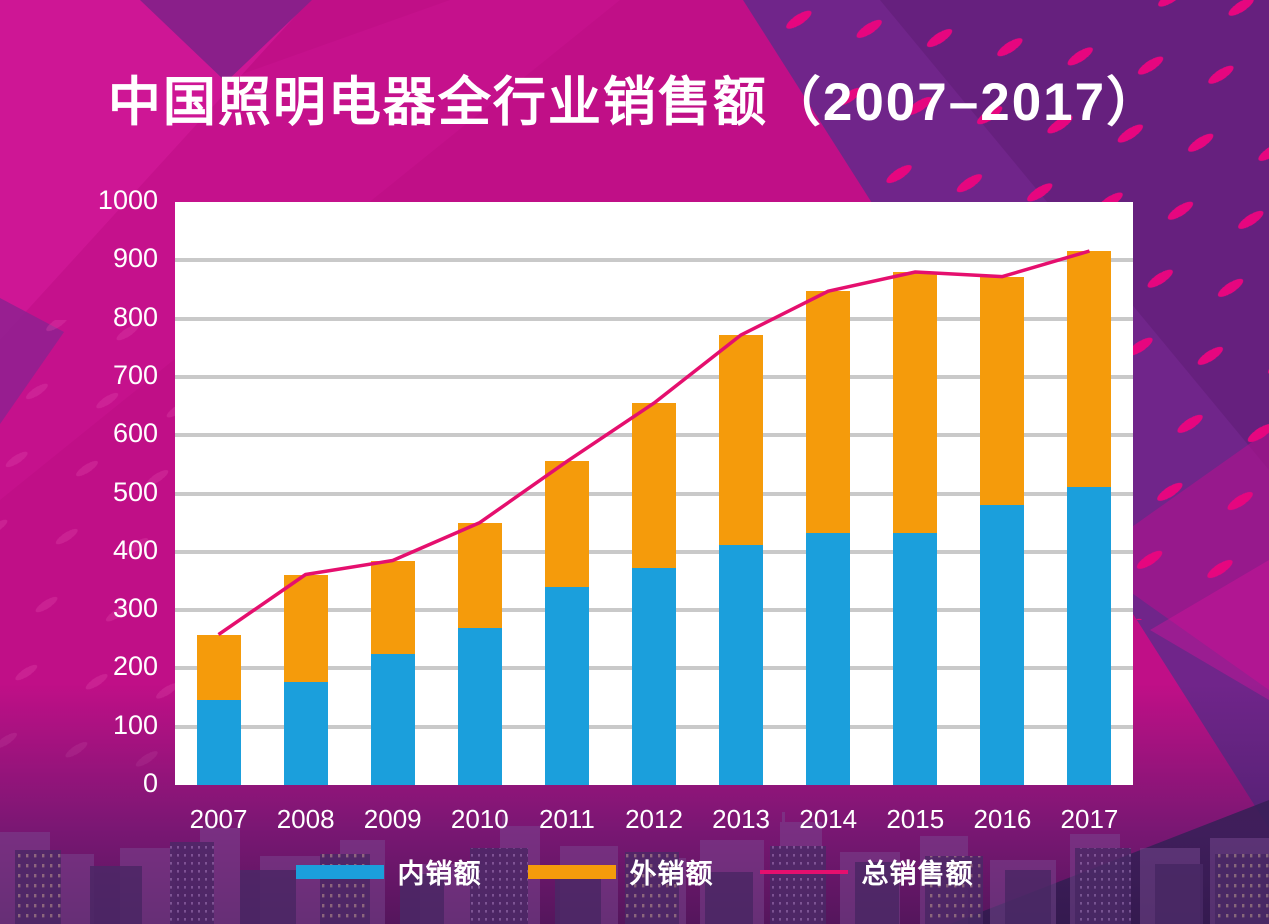 The image size is (1269, 924). What do you see at coordinates (439, 874) in the screenshot?
I see `legend-label: 内销额` at bounding box center [439, 874].